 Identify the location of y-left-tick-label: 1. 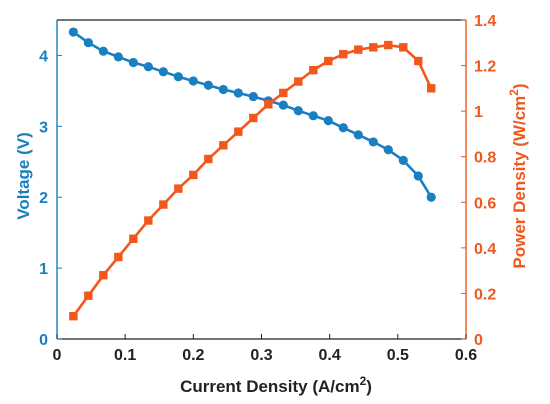
(43, 269).